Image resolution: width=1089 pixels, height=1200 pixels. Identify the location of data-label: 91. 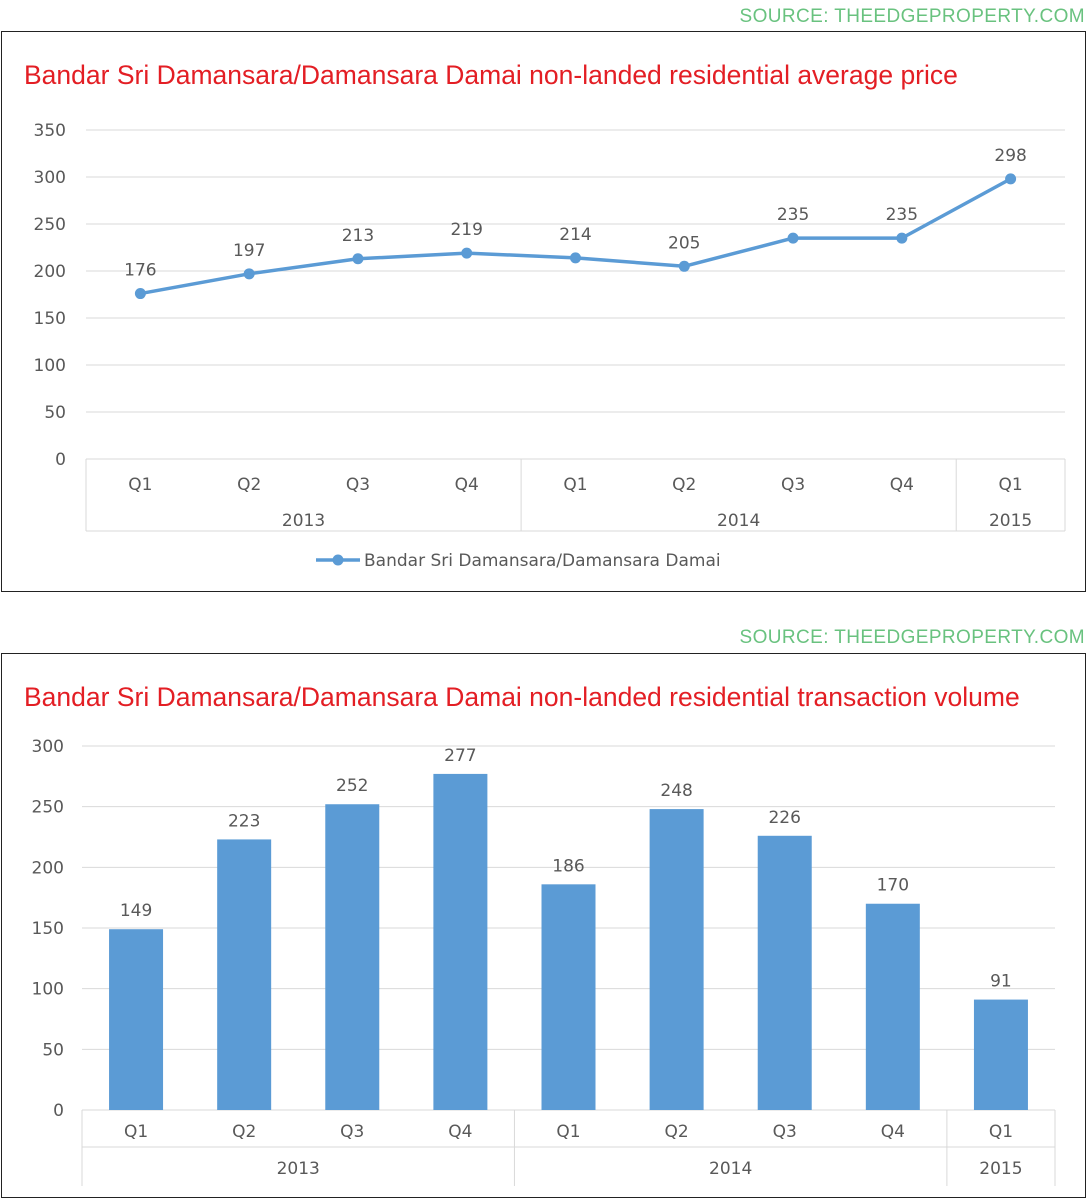
(1001, 982).